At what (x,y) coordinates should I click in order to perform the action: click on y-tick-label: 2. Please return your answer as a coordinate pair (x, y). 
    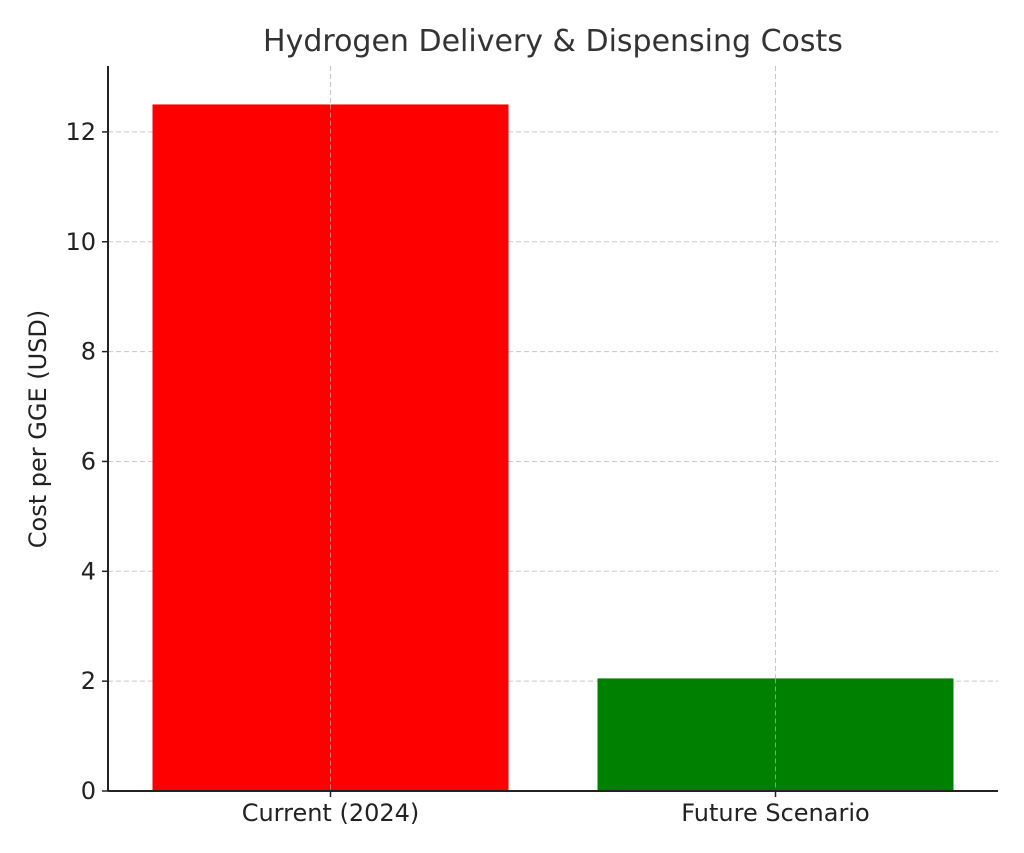
    Looking at the image, I should click on (88, 681).